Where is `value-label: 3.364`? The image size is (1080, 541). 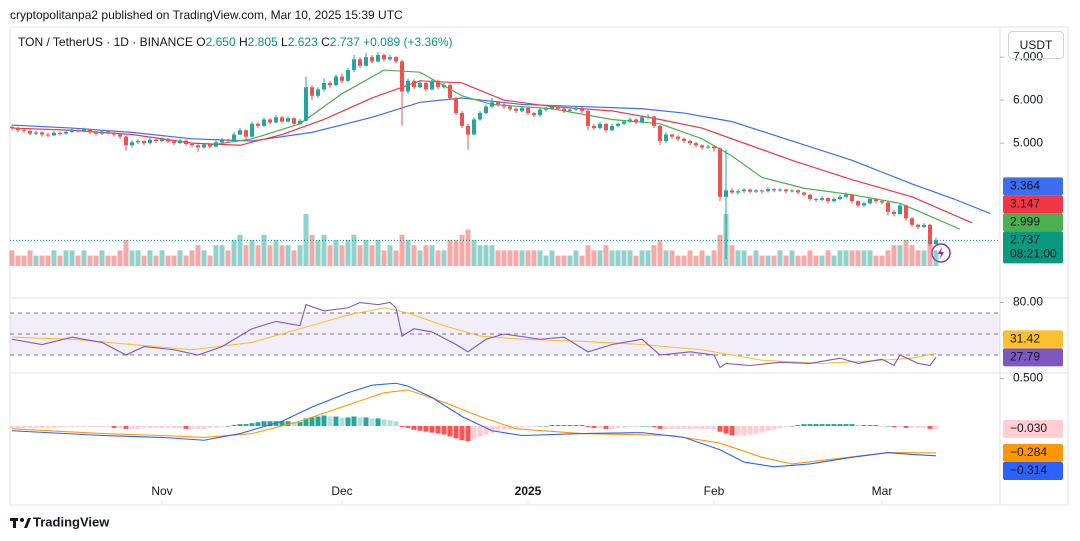 value-label: 3.364 is located at coordinates (1025, 186).